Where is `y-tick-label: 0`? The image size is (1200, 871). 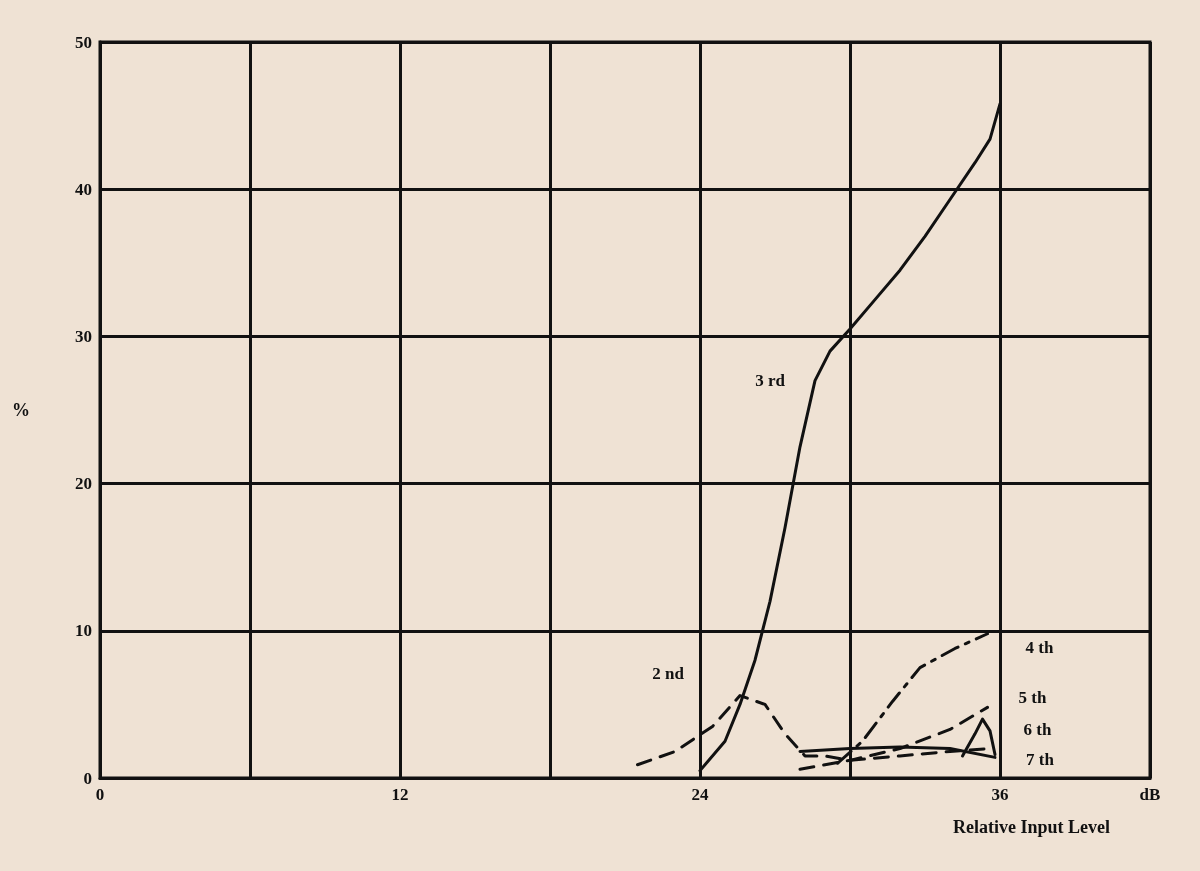
y-tick-label: 0 is located at coordinates (87, 778).